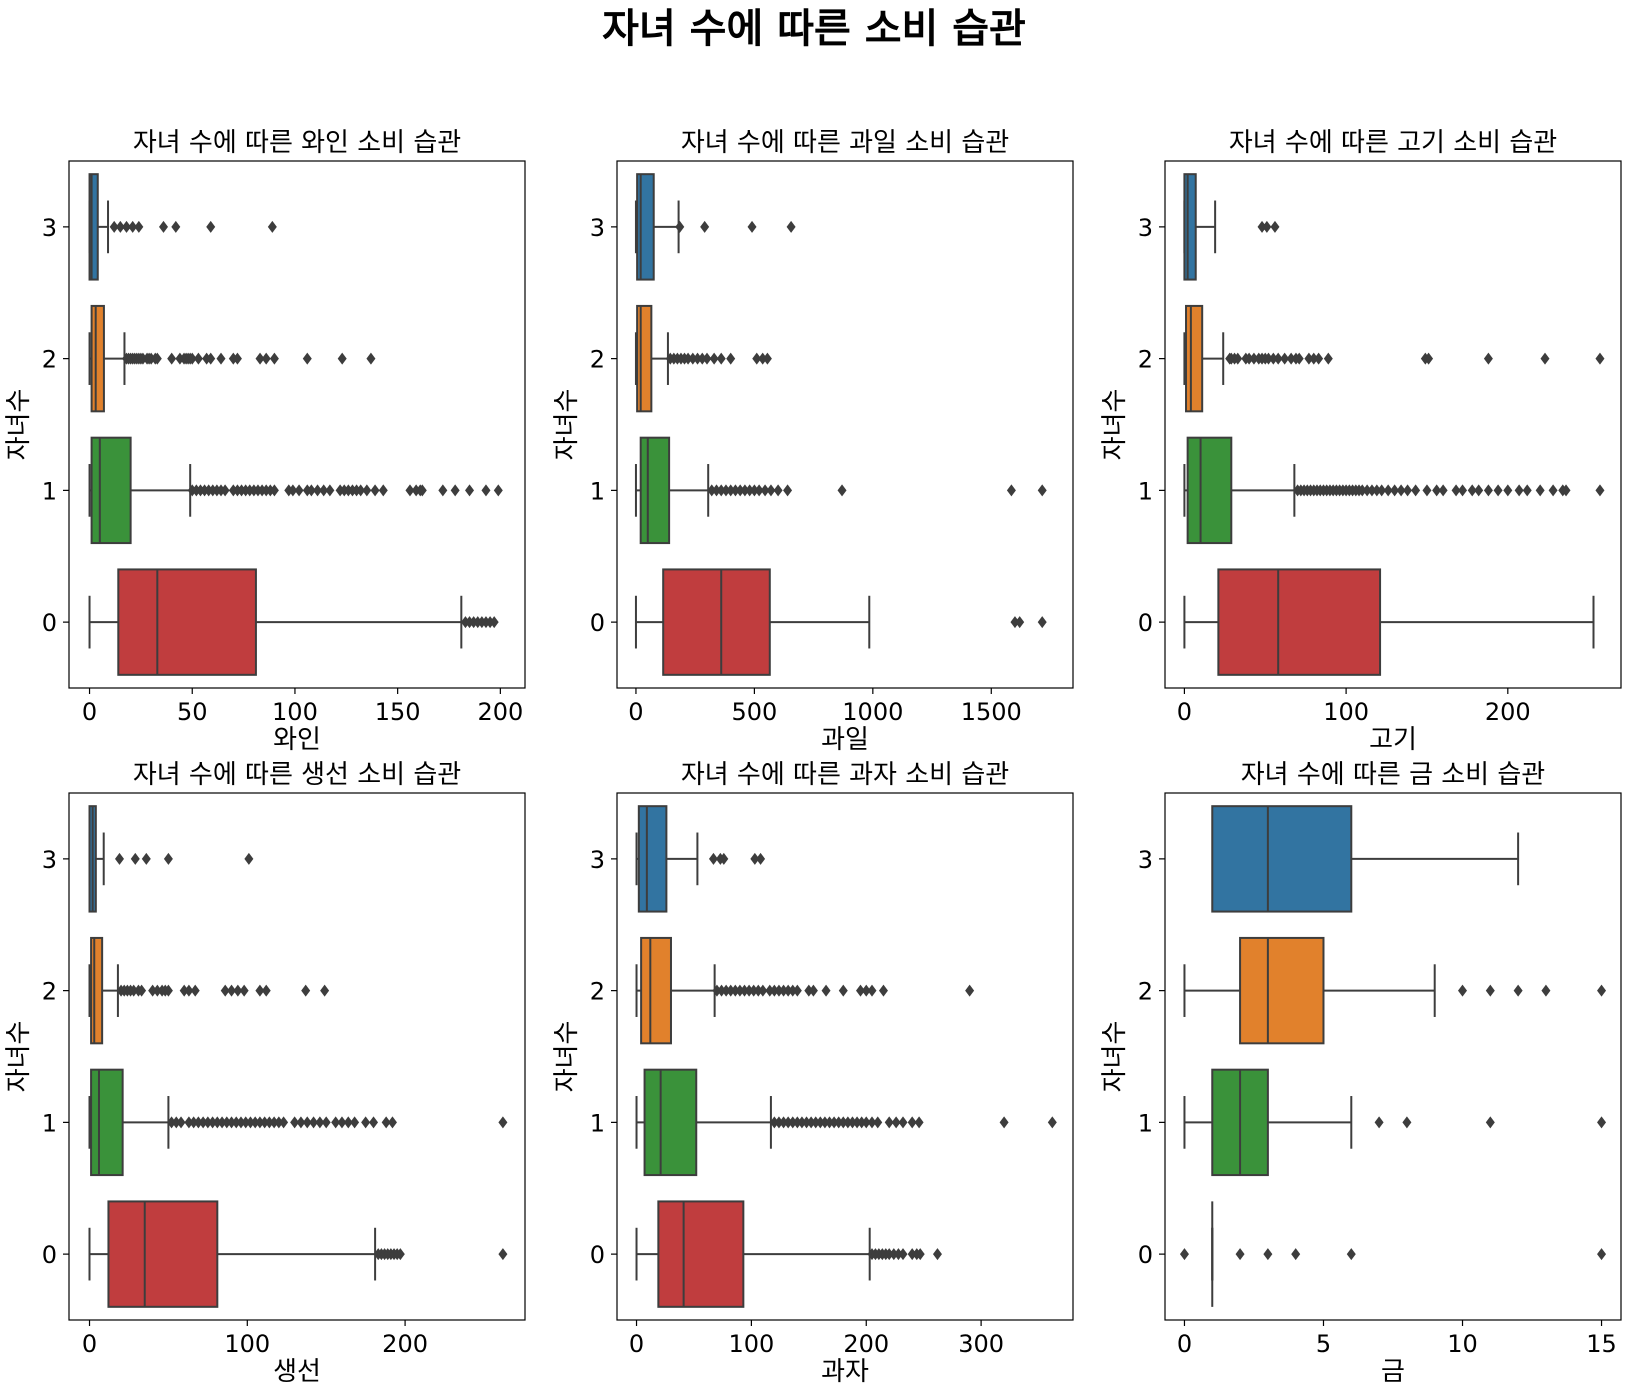 The width and height of the screenshot is (1628, 1392). I want to click on y-axis-label: 자녀수, so click(1115, 1057).